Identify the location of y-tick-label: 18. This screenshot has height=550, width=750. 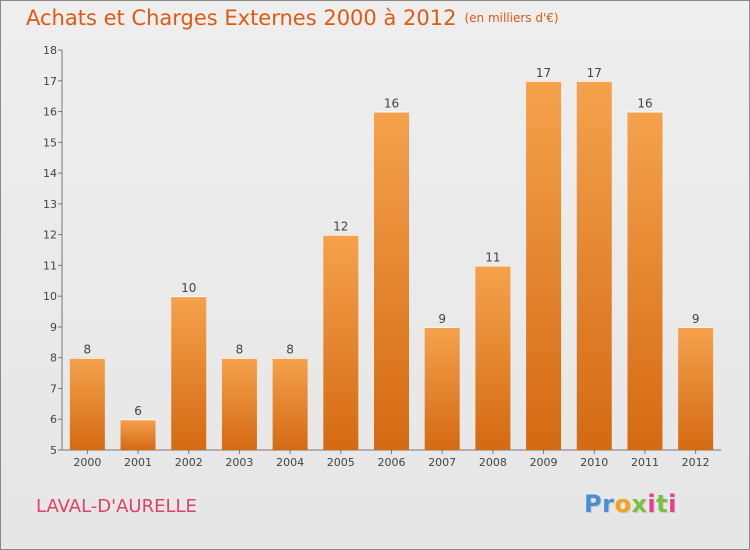
(50, 50).